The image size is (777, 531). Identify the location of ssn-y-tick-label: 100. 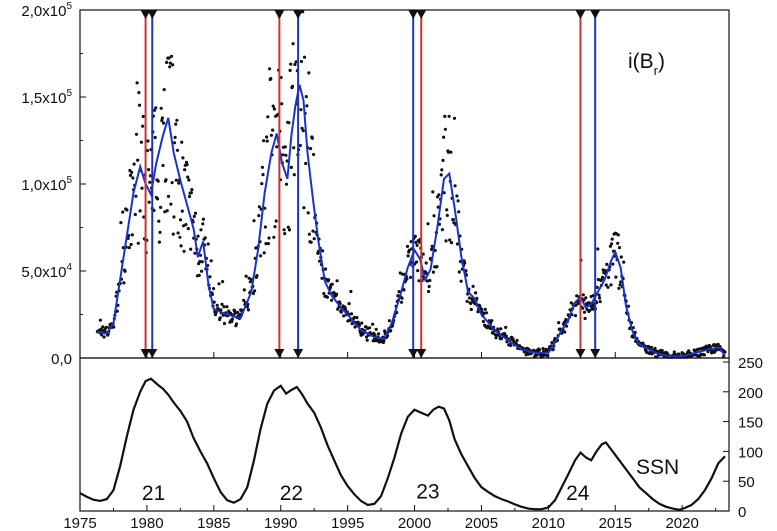
(750, 452).